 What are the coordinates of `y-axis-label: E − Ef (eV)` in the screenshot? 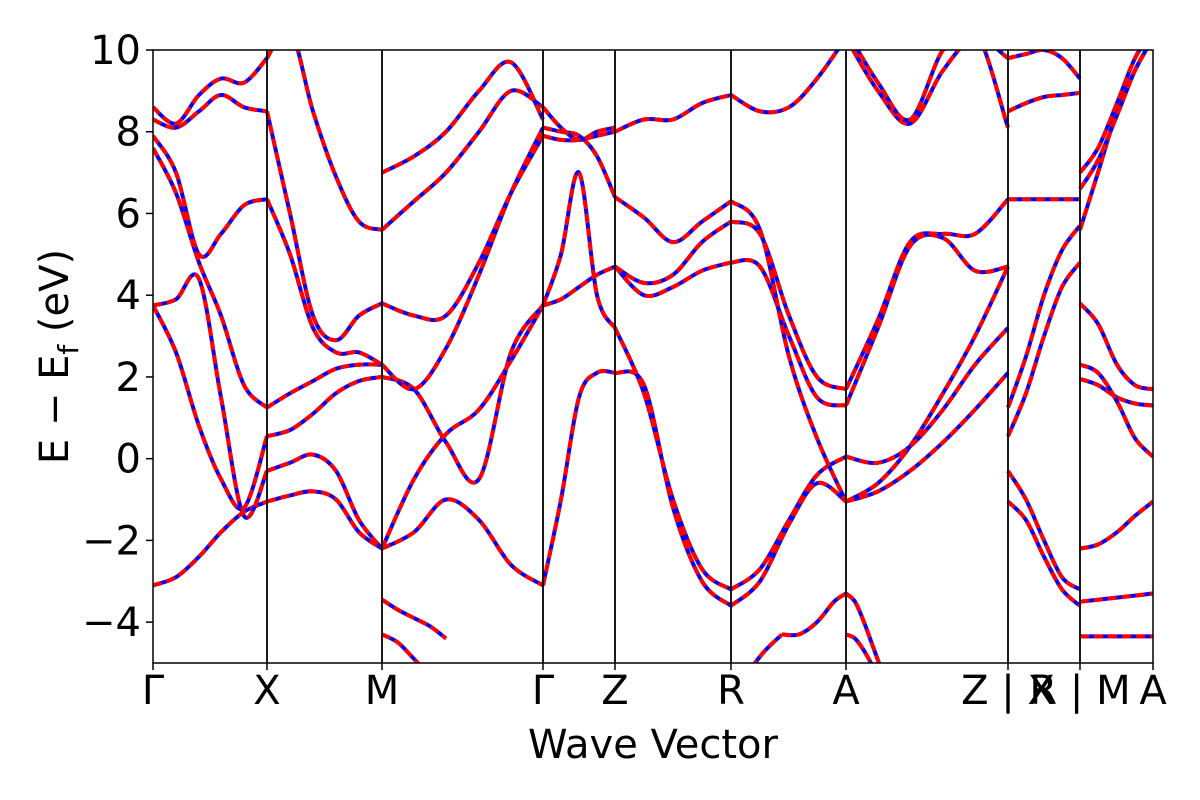 It's located at (58, 356).